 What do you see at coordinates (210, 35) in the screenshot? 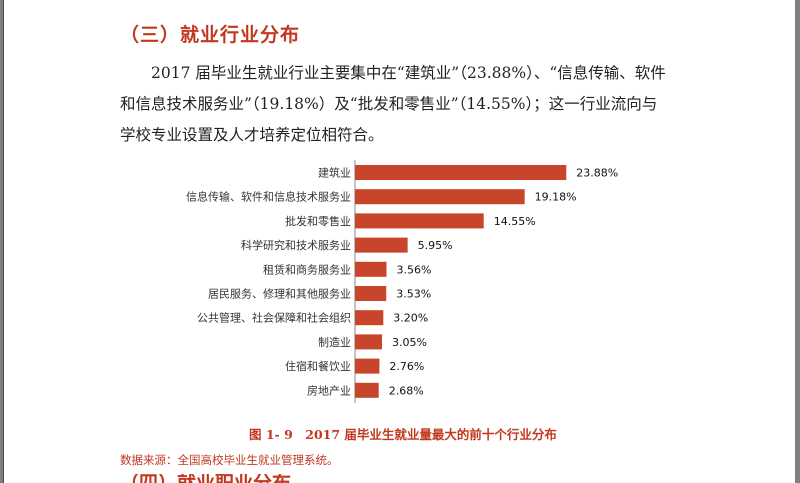
I see `section-heading: （三）就业行业分布` at bounding box center [210, 35].